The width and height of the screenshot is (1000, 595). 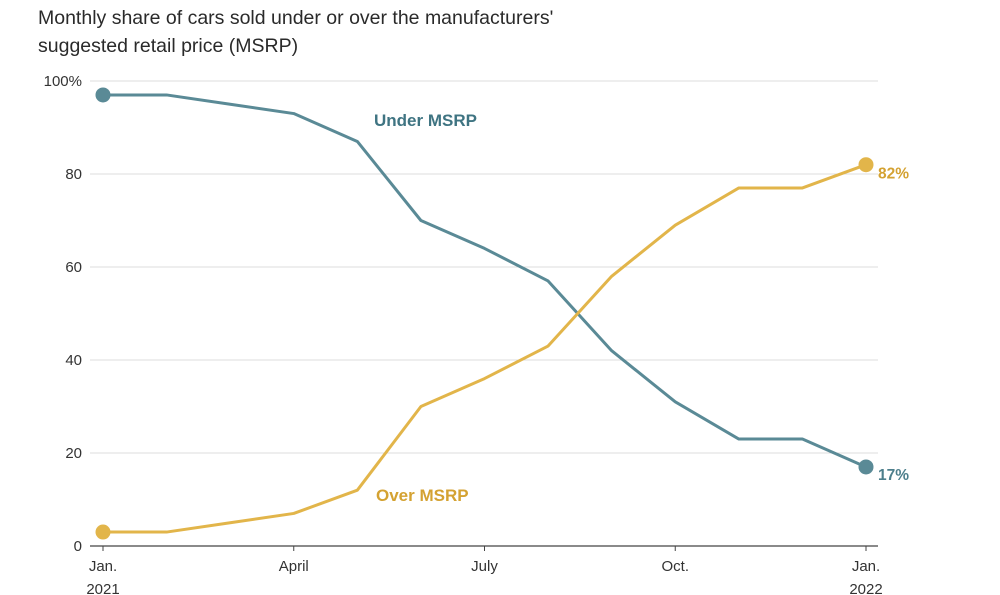 I want to click on x-tick-label-12: Jan., so click(x=866, y=566).